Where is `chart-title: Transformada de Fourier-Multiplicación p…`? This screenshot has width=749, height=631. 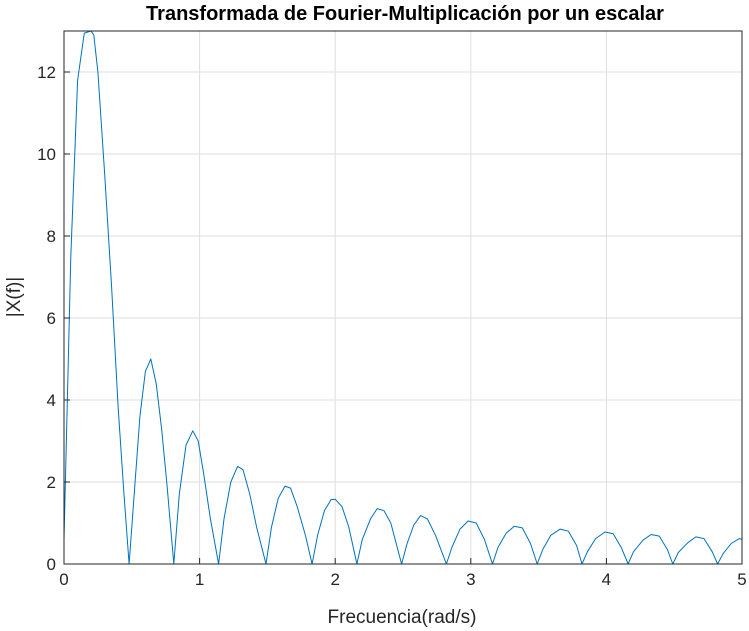
chart-title: Transformada de Fourier-Multiplicación p… is located at coordinates (405, 14).